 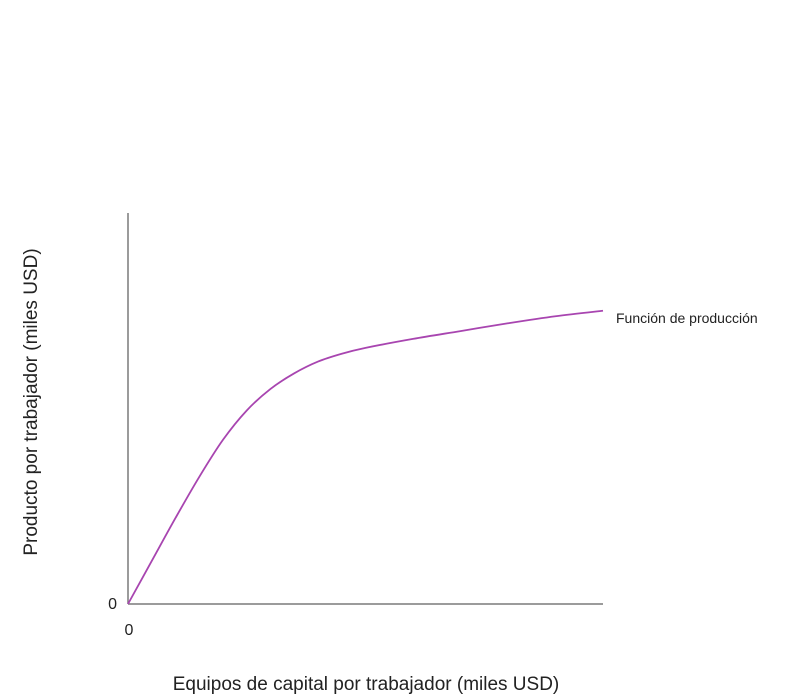 I want to click on x-tick-label-0: 0, so click(x=129, y=630).